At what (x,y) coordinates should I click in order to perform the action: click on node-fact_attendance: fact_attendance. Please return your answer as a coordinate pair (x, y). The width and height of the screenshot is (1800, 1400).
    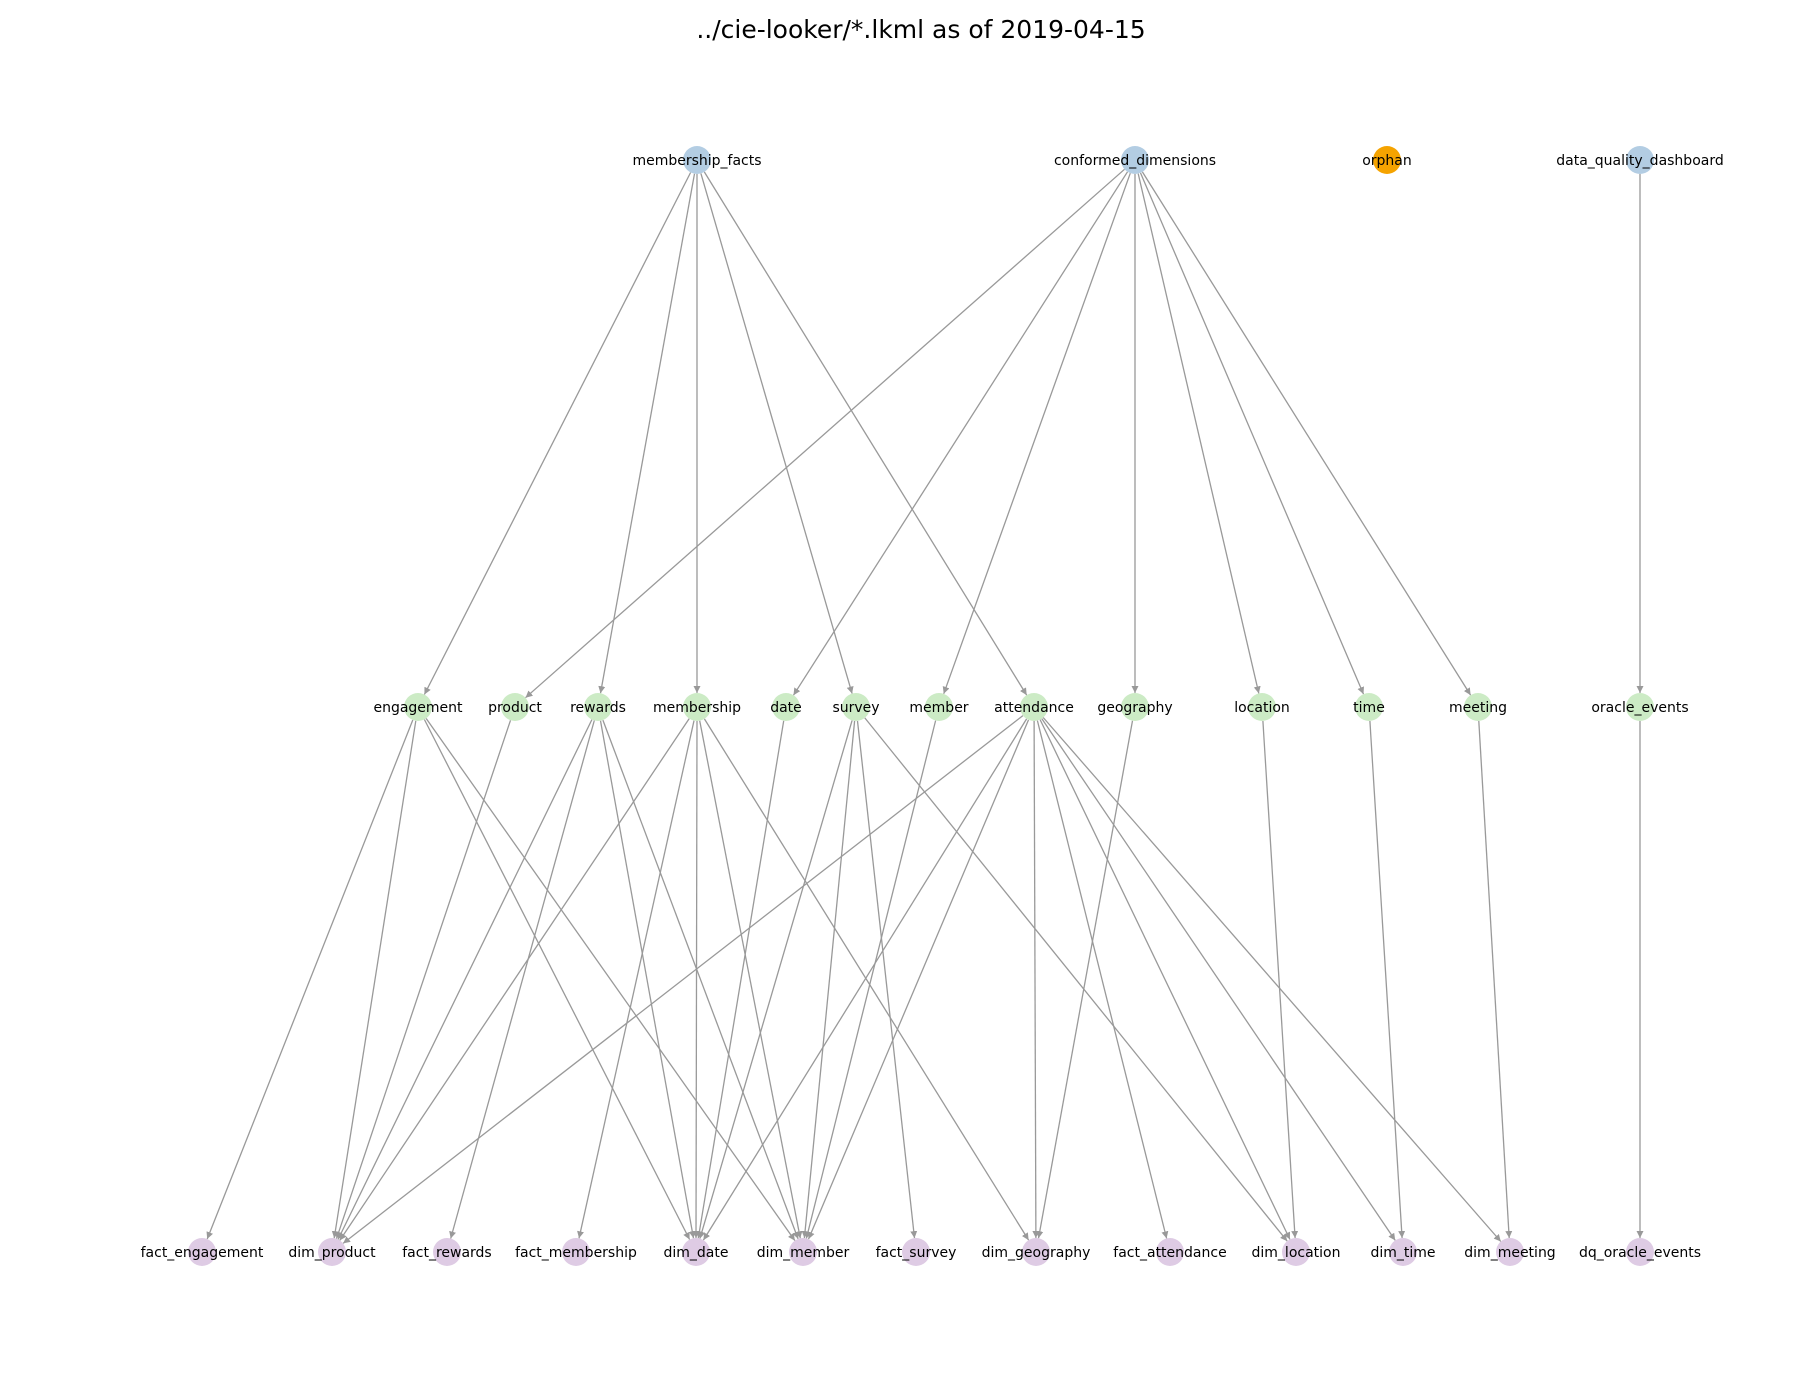
    Looking at the image, I should click on (1170, 1252).